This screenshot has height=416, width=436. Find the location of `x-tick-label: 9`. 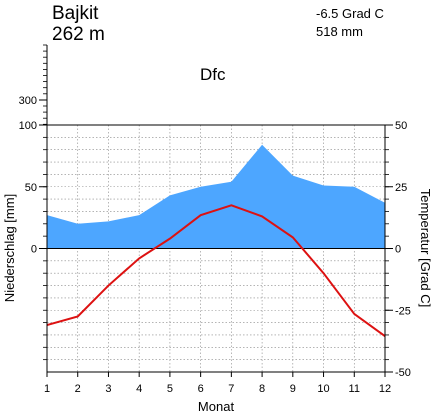

x-tick-label: 9 is located at coordinates (293, 389).